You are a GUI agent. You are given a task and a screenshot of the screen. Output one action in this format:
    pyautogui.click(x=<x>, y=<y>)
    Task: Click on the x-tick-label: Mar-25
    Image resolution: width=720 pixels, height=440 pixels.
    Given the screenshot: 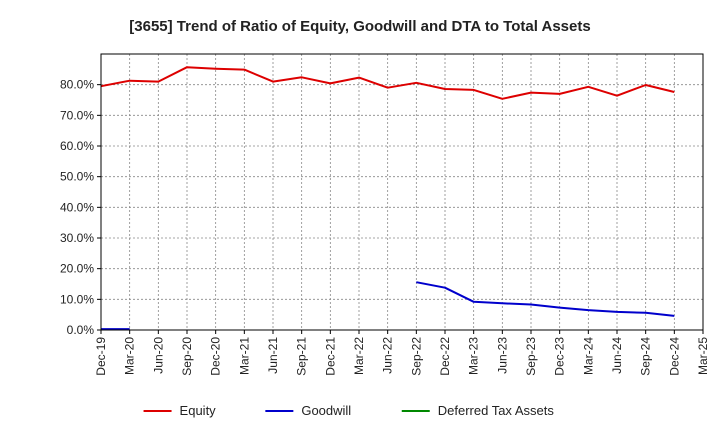 What is the action you would take?
    pyautogui.click(x=703, y=356)
    